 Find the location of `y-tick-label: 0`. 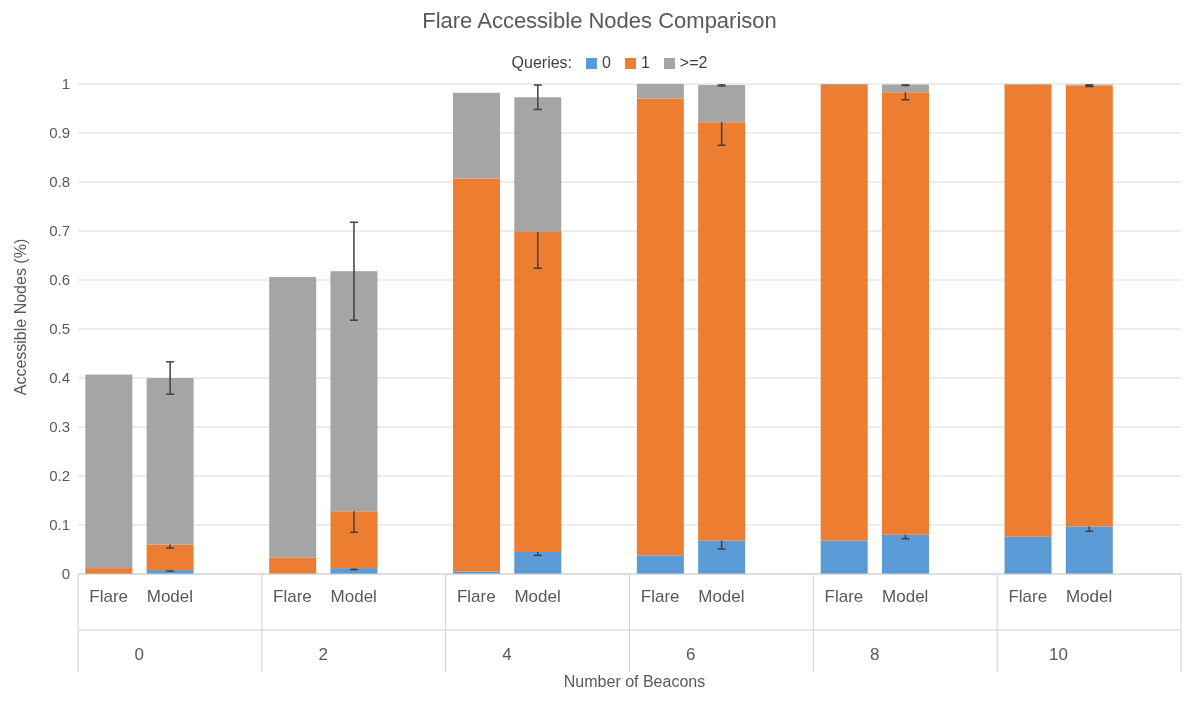

y-tick-label: 0 is located at coordinates (65, 574).